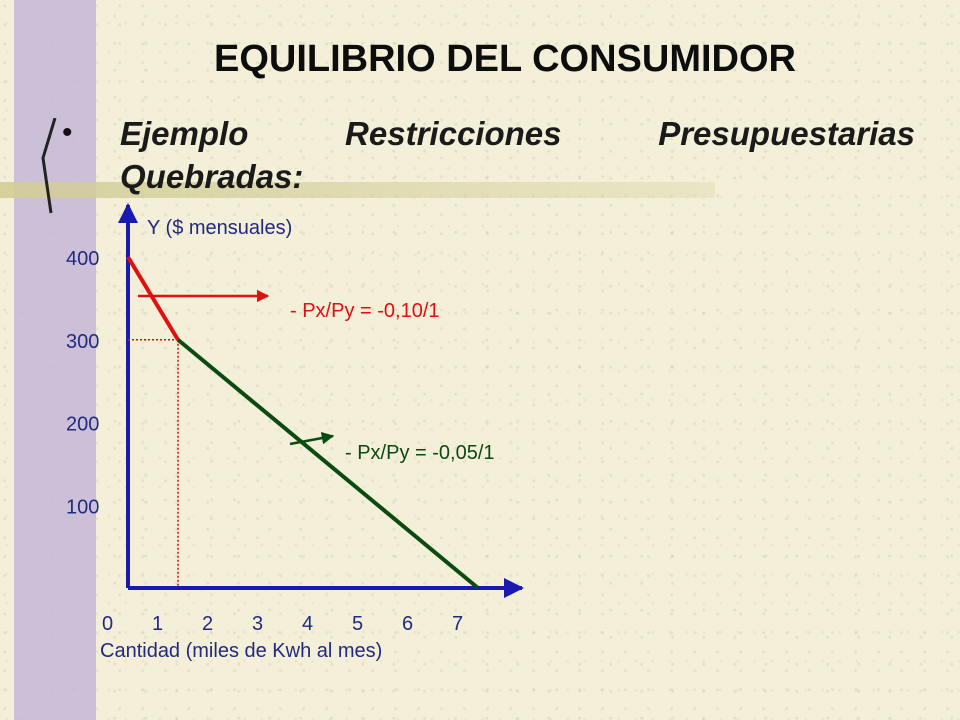 The width and height of the screenshot is (960, 720). I want to click on annotation-arrow-green, so click(312, 438).